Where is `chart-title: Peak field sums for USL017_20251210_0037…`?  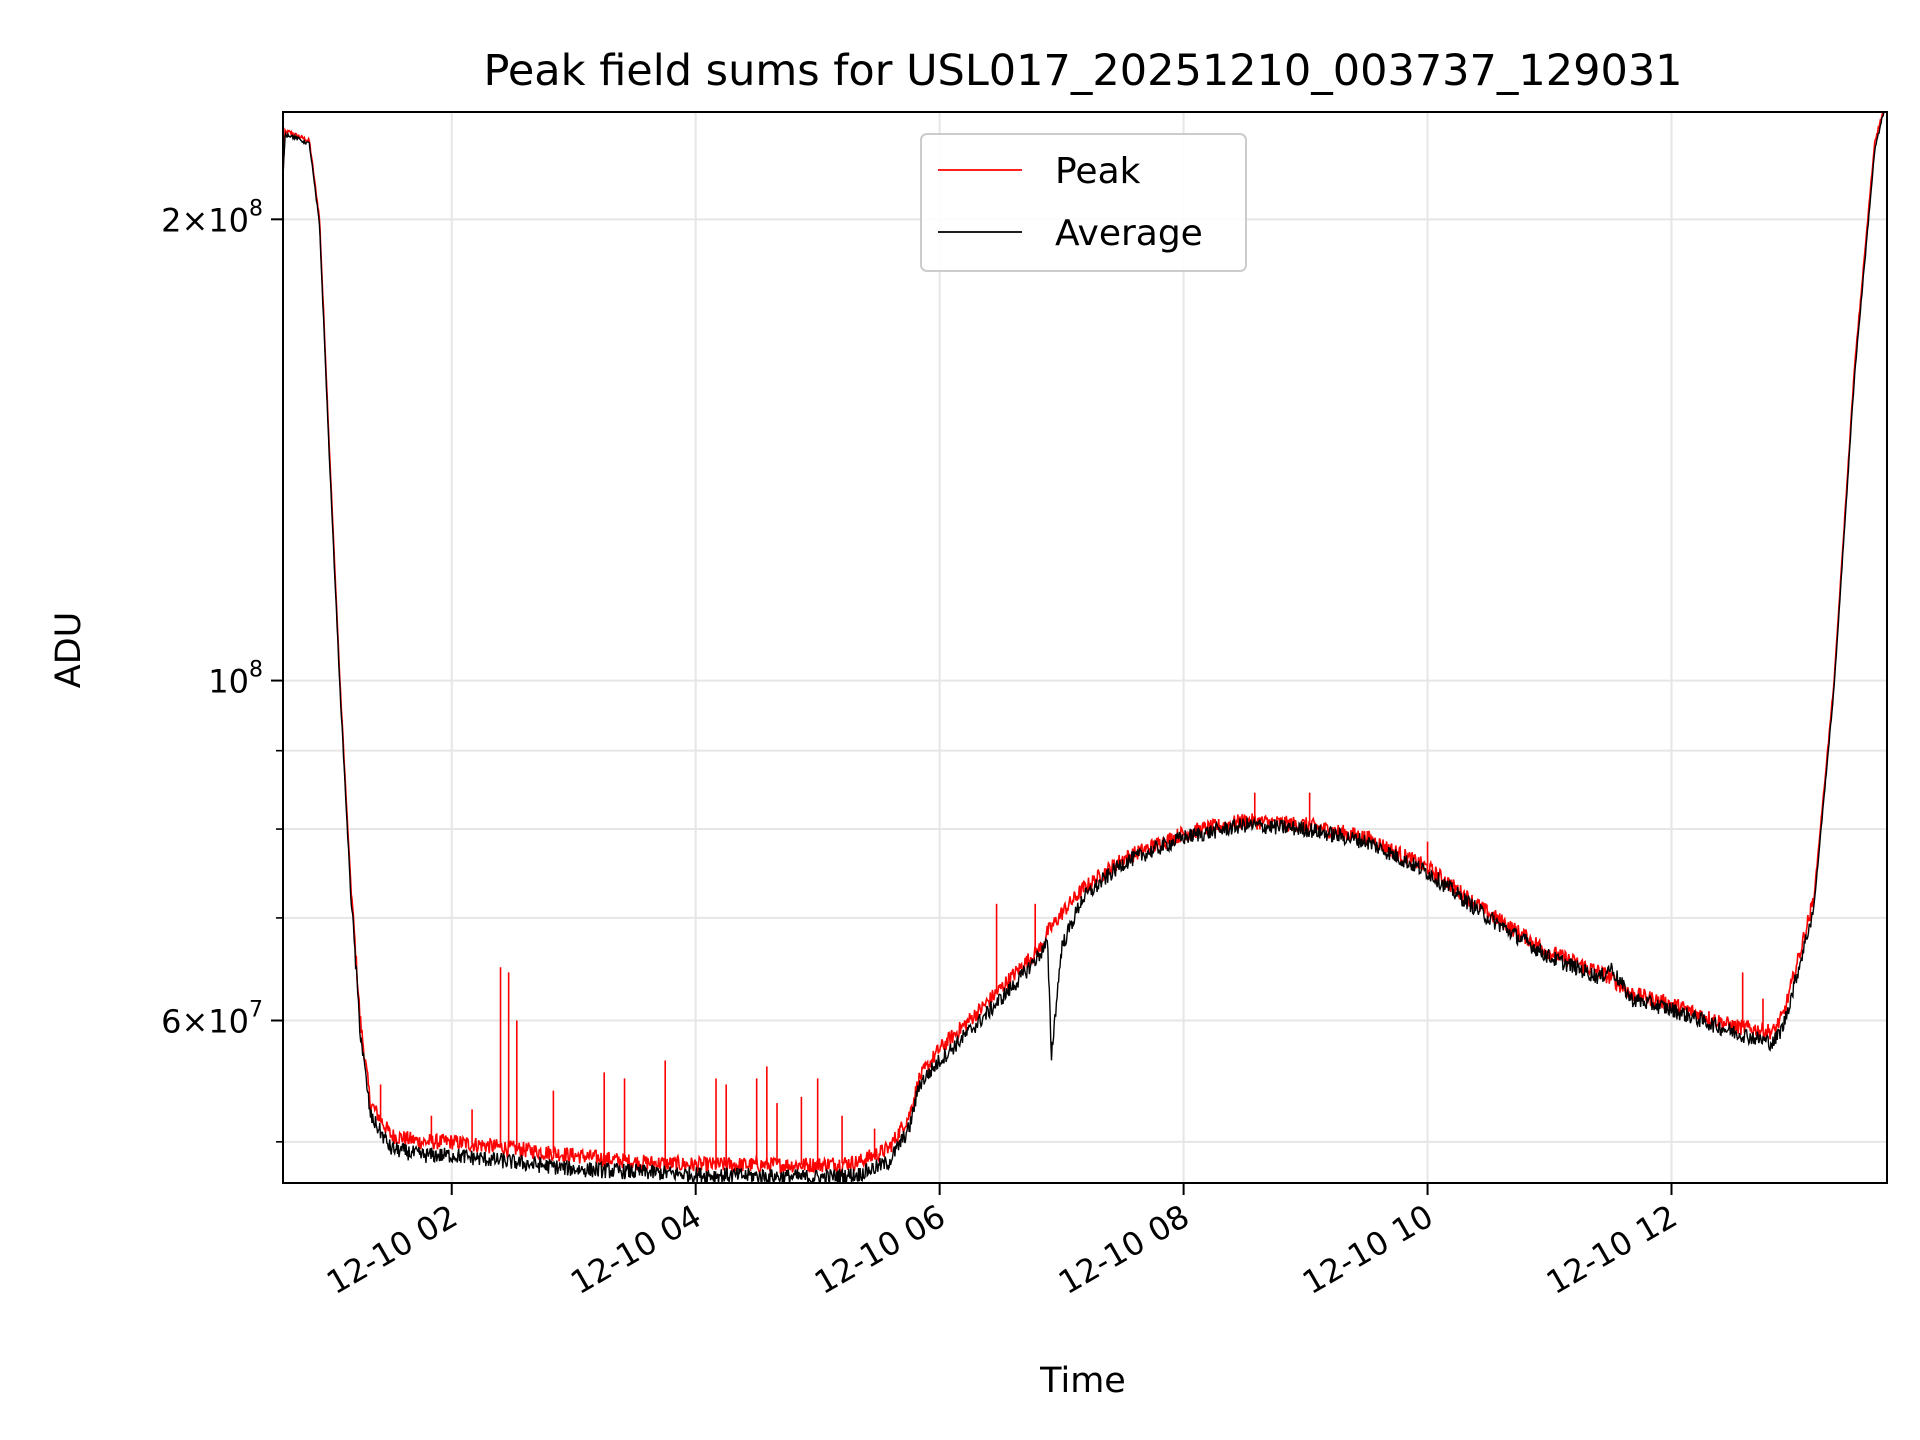
chart-title: Peak field sums for USL017_20251210_0037… is located at coordinates (1082, 71).